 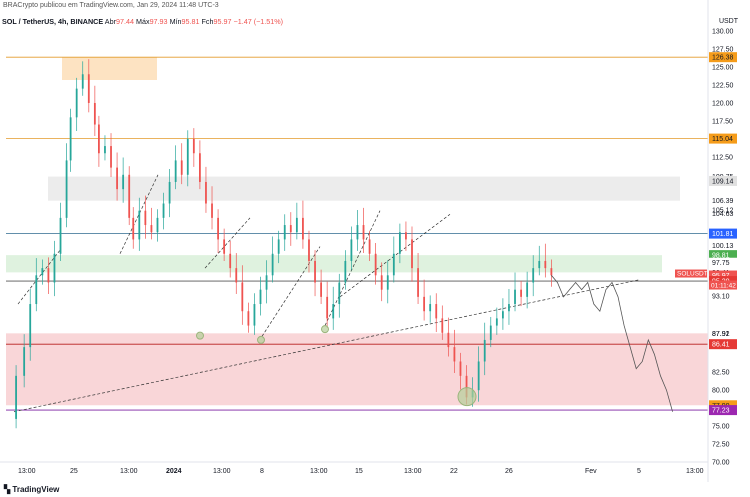 What do you see at coordinates (721, 373) in the screenshot?
I see `y-tick-label: 82.50` at bounding box center [721, 373].